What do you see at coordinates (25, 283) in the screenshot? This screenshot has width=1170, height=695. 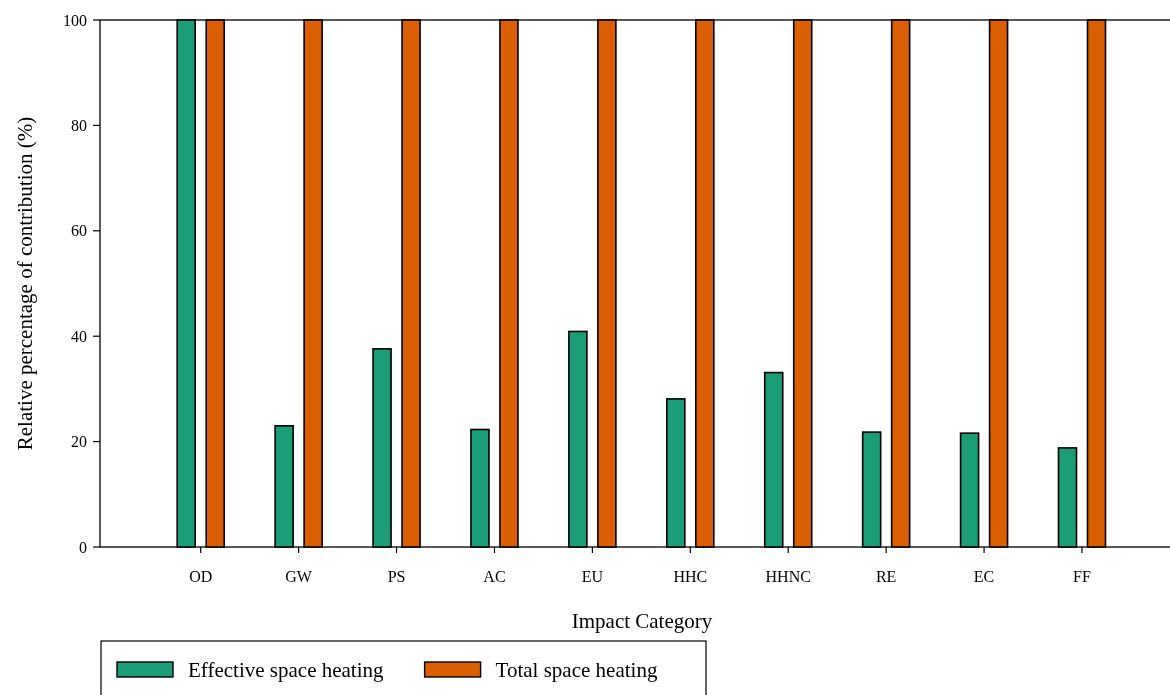 I see `y-axis-title: Relative percentage of contribution (%)` at bounding box center [25, 283].